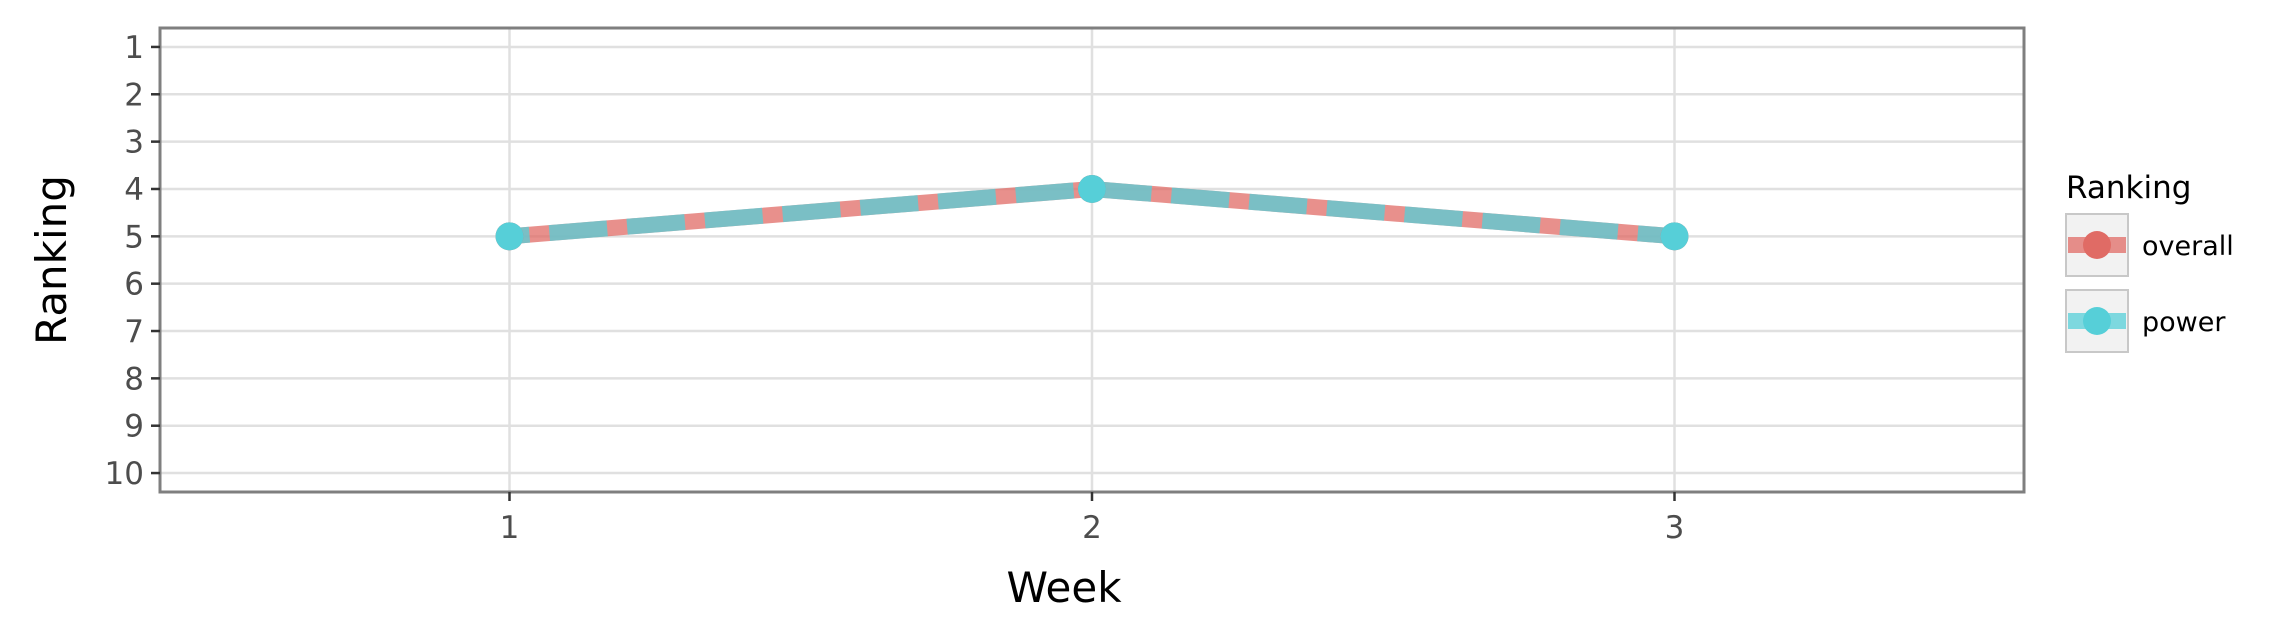 The height and width of the screenshot is (641, 2276). What do you see at coordinates (510, 528) in the screenshot?
I see `x-tick-label: 1` at bounding box center [510, 528].